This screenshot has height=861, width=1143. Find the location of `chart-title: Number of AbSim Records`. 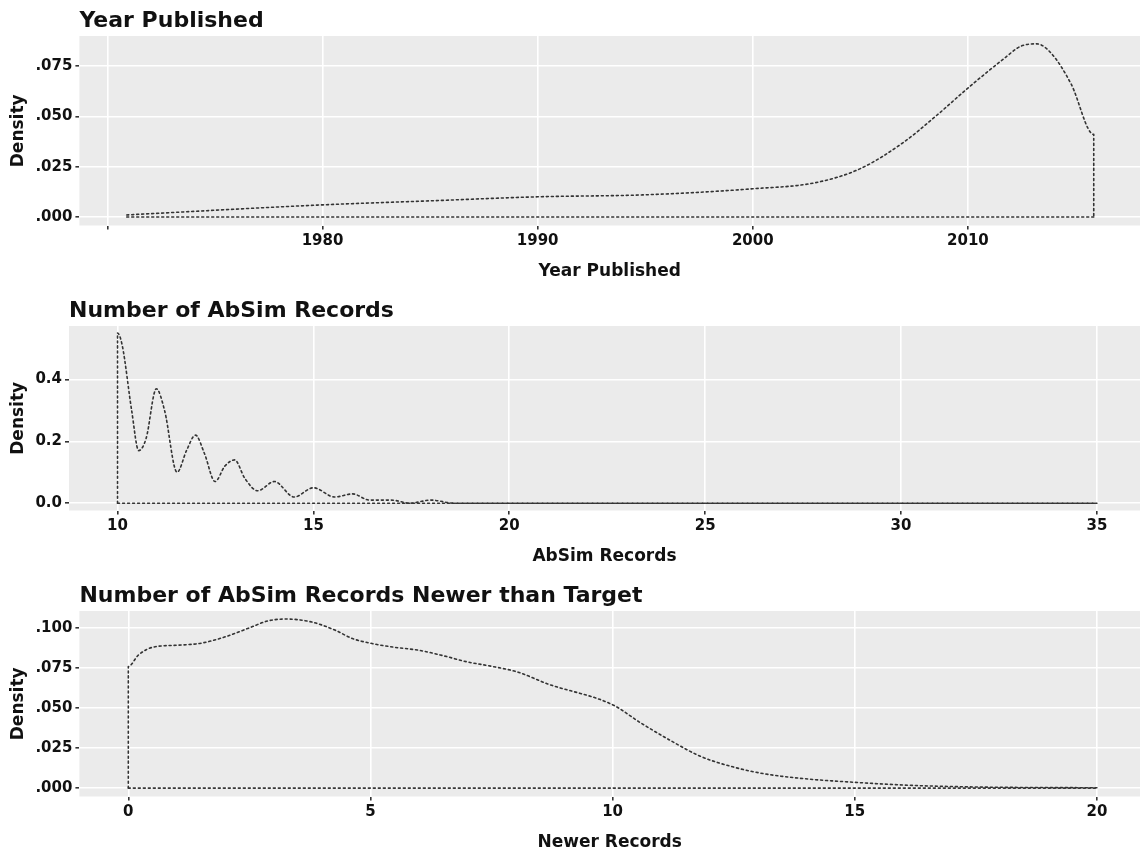

chart-title: Number of AbSim Records is located at coordinates (231, 309).